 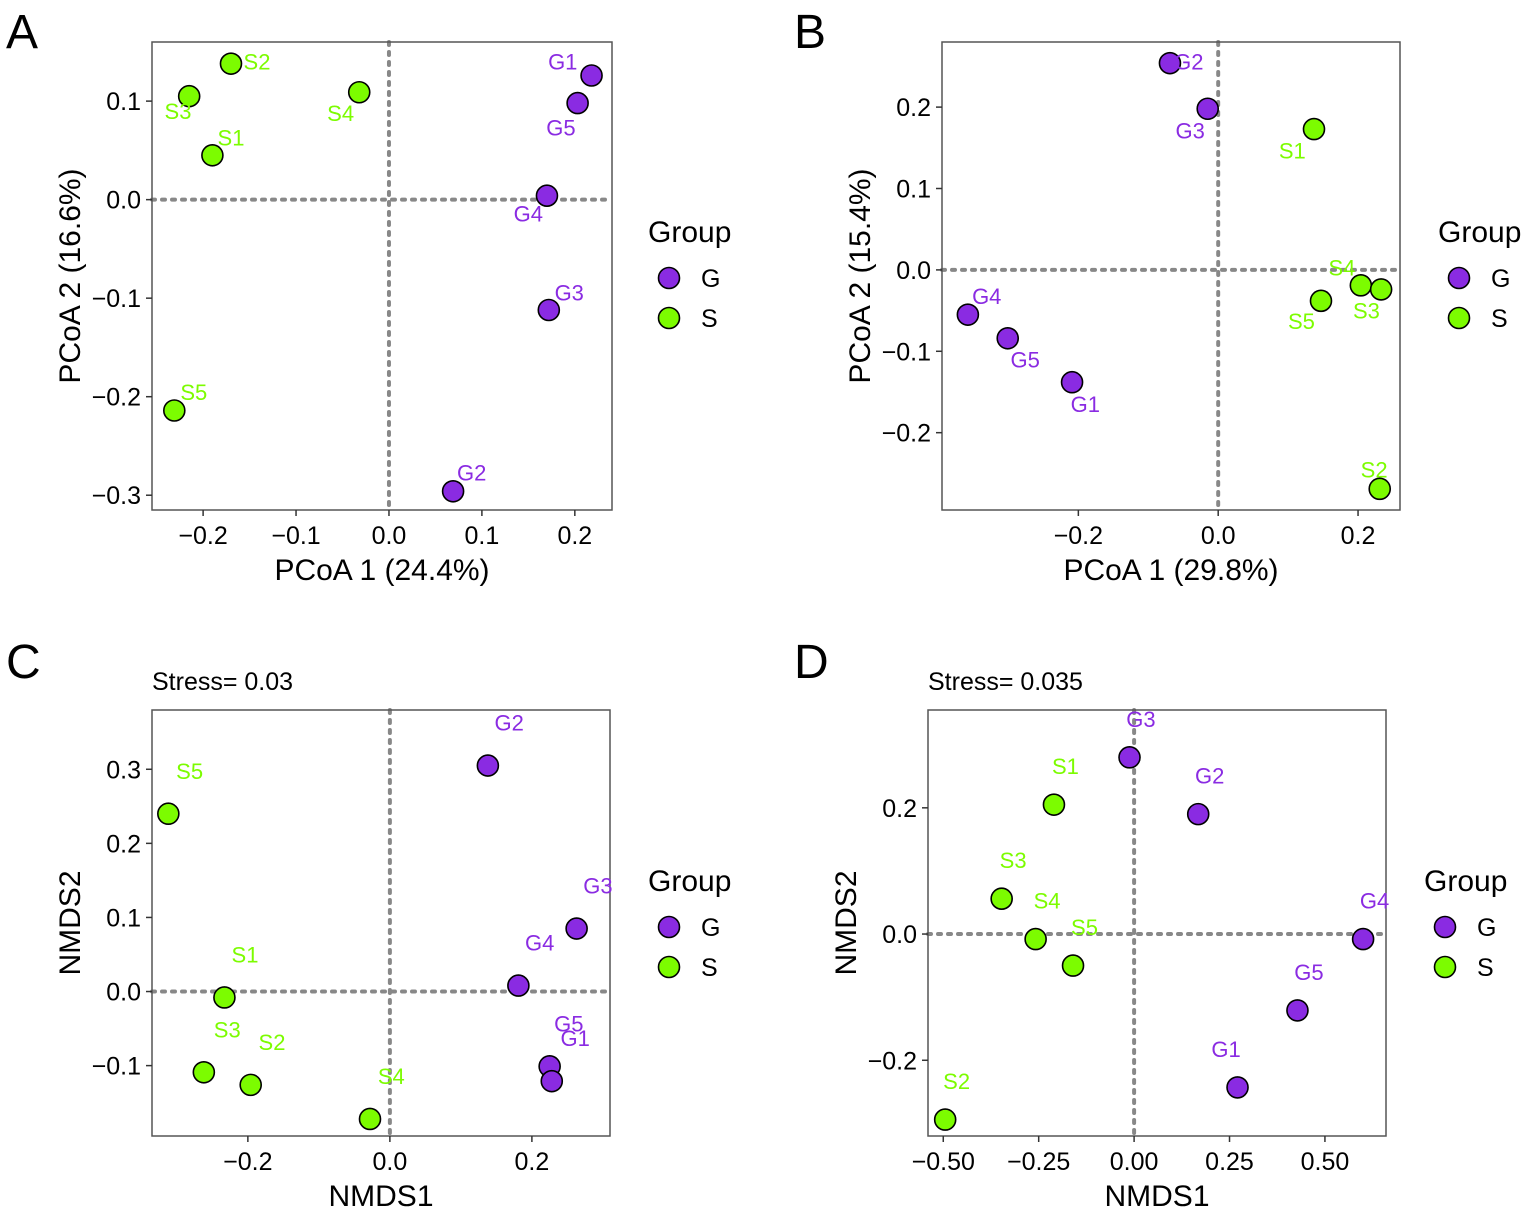 I want to click on x-tick-label: −0.25, so click(x=1038, y=1162).